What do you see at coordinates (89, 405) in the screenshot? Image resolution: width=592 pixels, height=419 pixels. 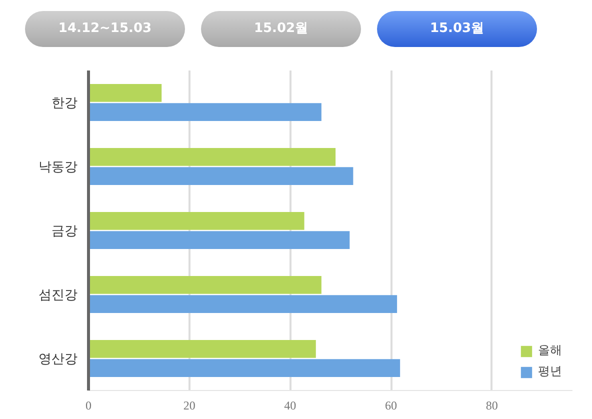 I see `x-tick-label: 0` at bounding box center [89, 405].